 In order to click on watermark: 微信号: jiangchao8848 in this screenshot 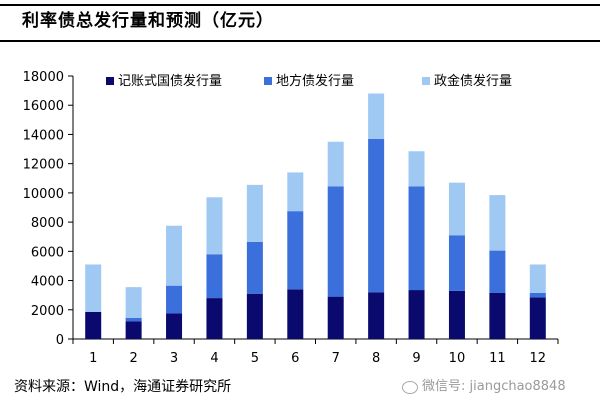, I will do `click(484, 387)`.